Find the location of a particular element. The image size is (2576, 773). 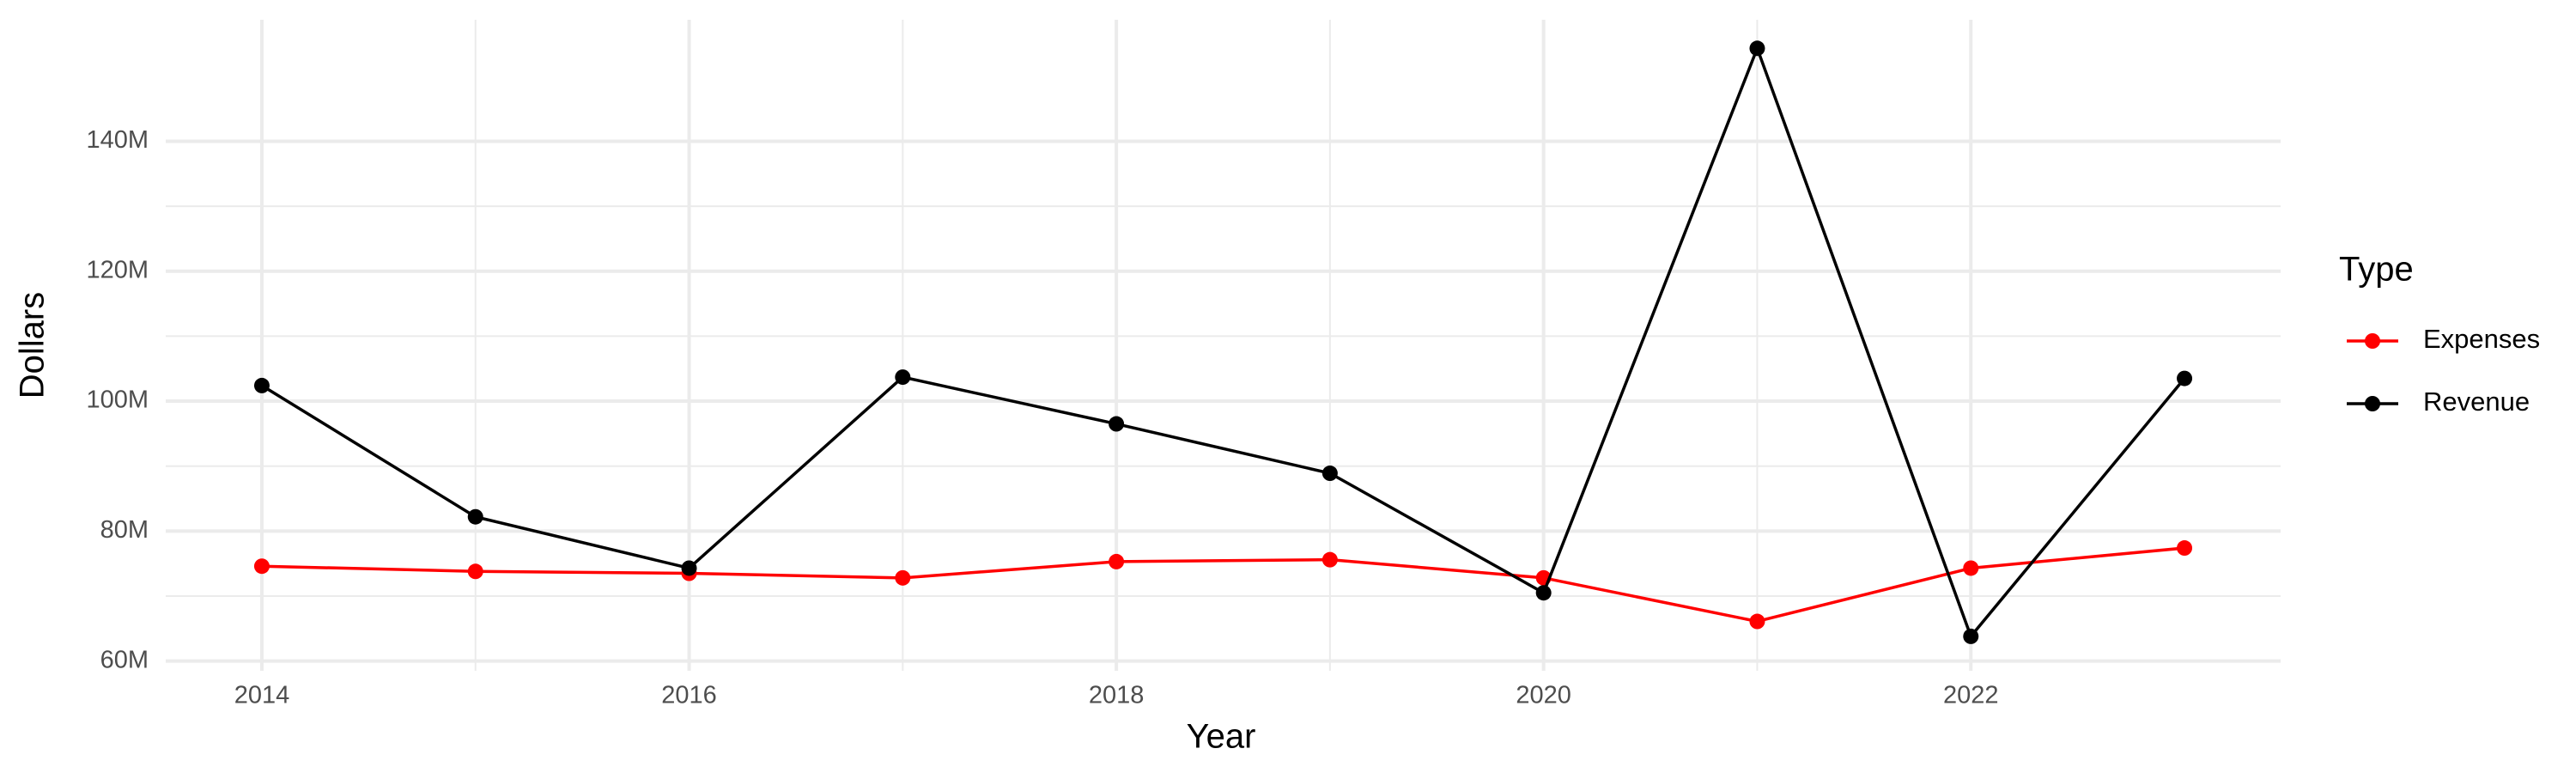

legend-item: Revenue is located at coordinates (2438, 401).